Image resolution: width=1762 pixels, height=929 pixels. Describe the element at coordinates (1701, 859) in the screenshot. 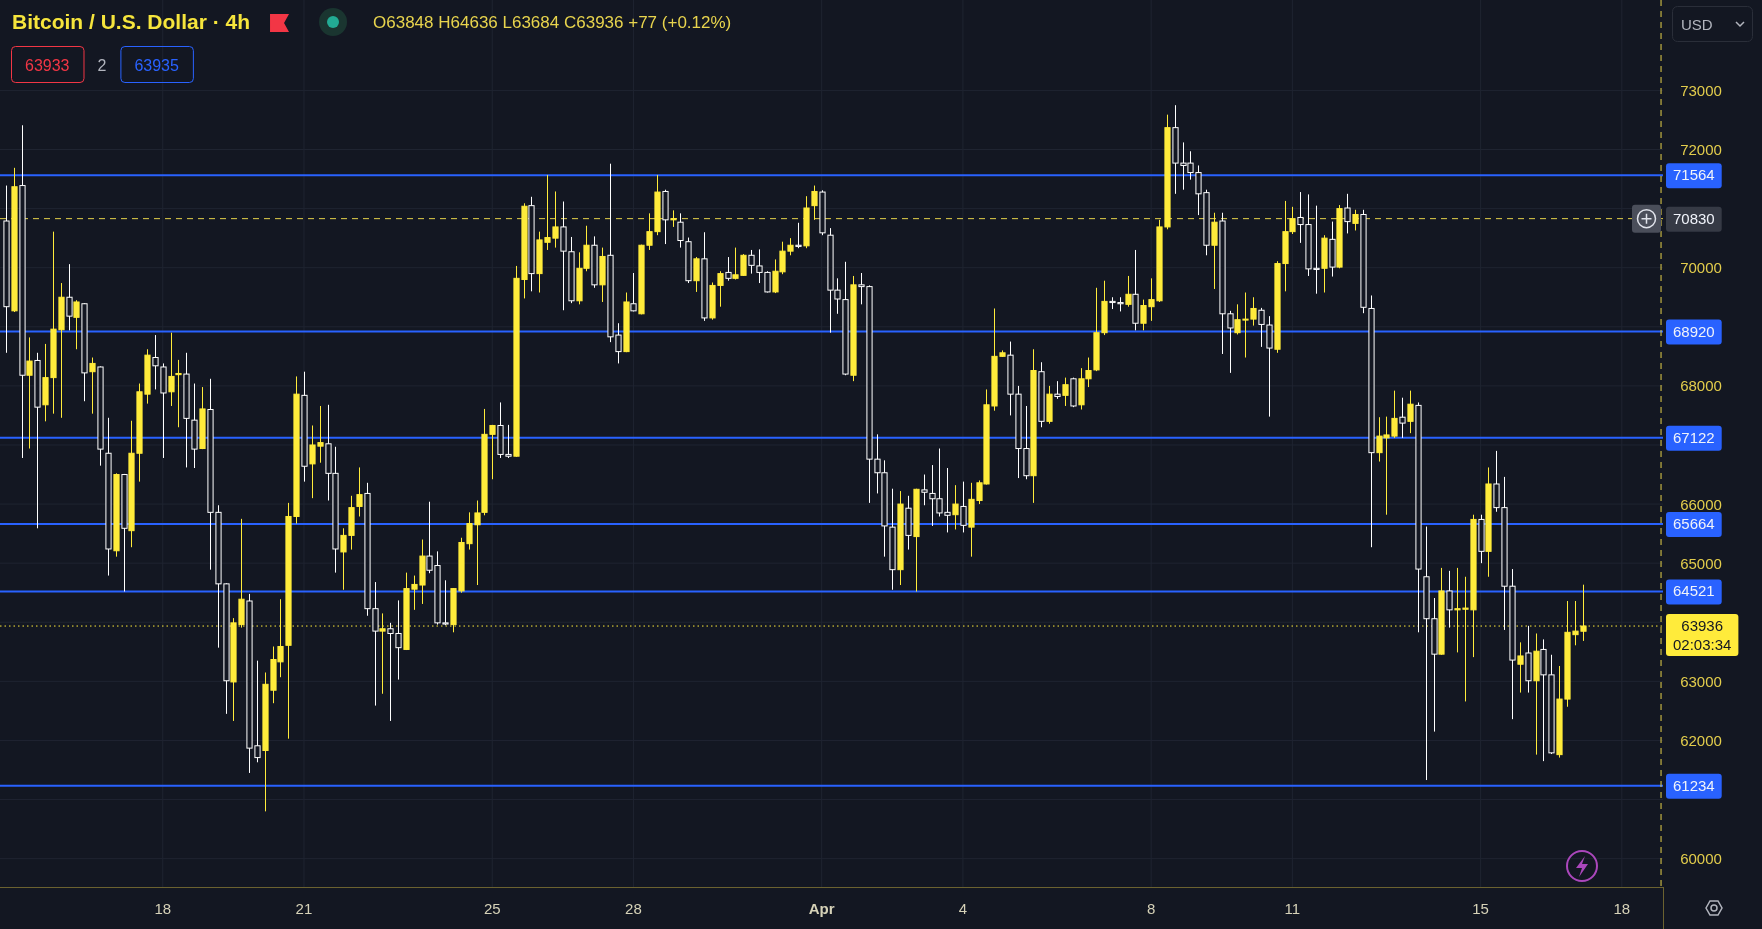

I see `y-tick-label: 60000` at that location.